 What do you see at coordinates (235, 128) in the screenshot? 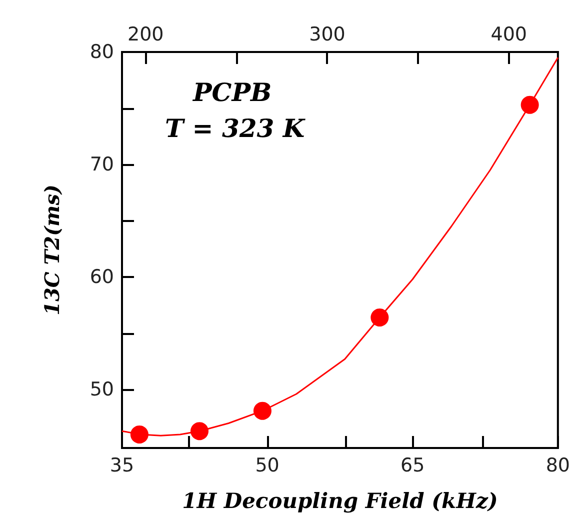
I see `annotation: T = 323 K` at bounding box center [235, 128].